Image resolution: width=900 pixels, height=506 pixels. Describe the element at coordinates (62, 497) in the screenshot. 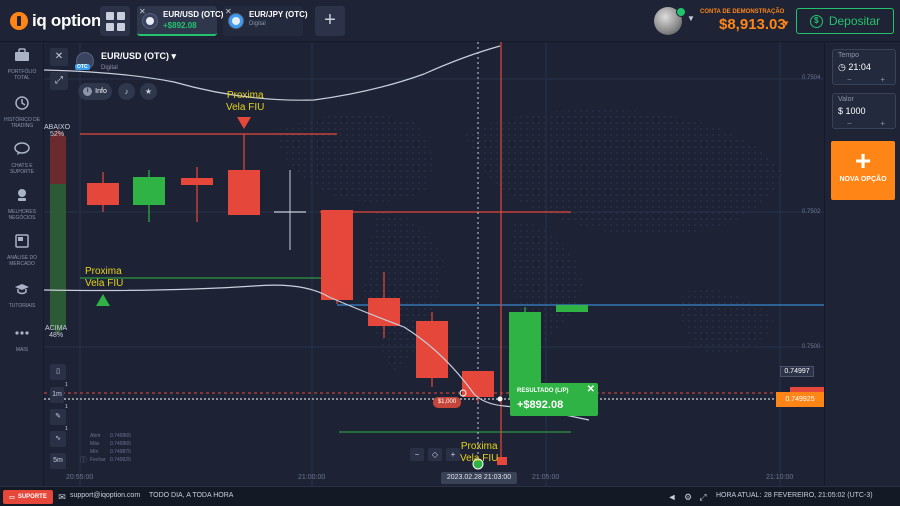

I see `mail-icon: ✉` at that location.